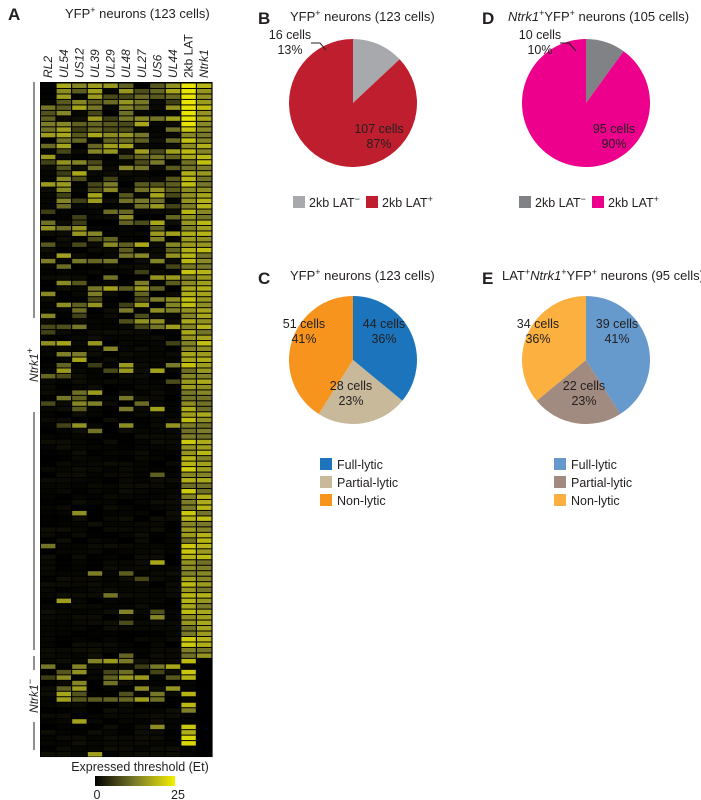 This screenshot has height=800, width=701. What do you see at coordinates (601, 483) in the screenshot?
I see `legend-e-label-partial-lytic: Partial-lytic` at bounding box center [601, 483].